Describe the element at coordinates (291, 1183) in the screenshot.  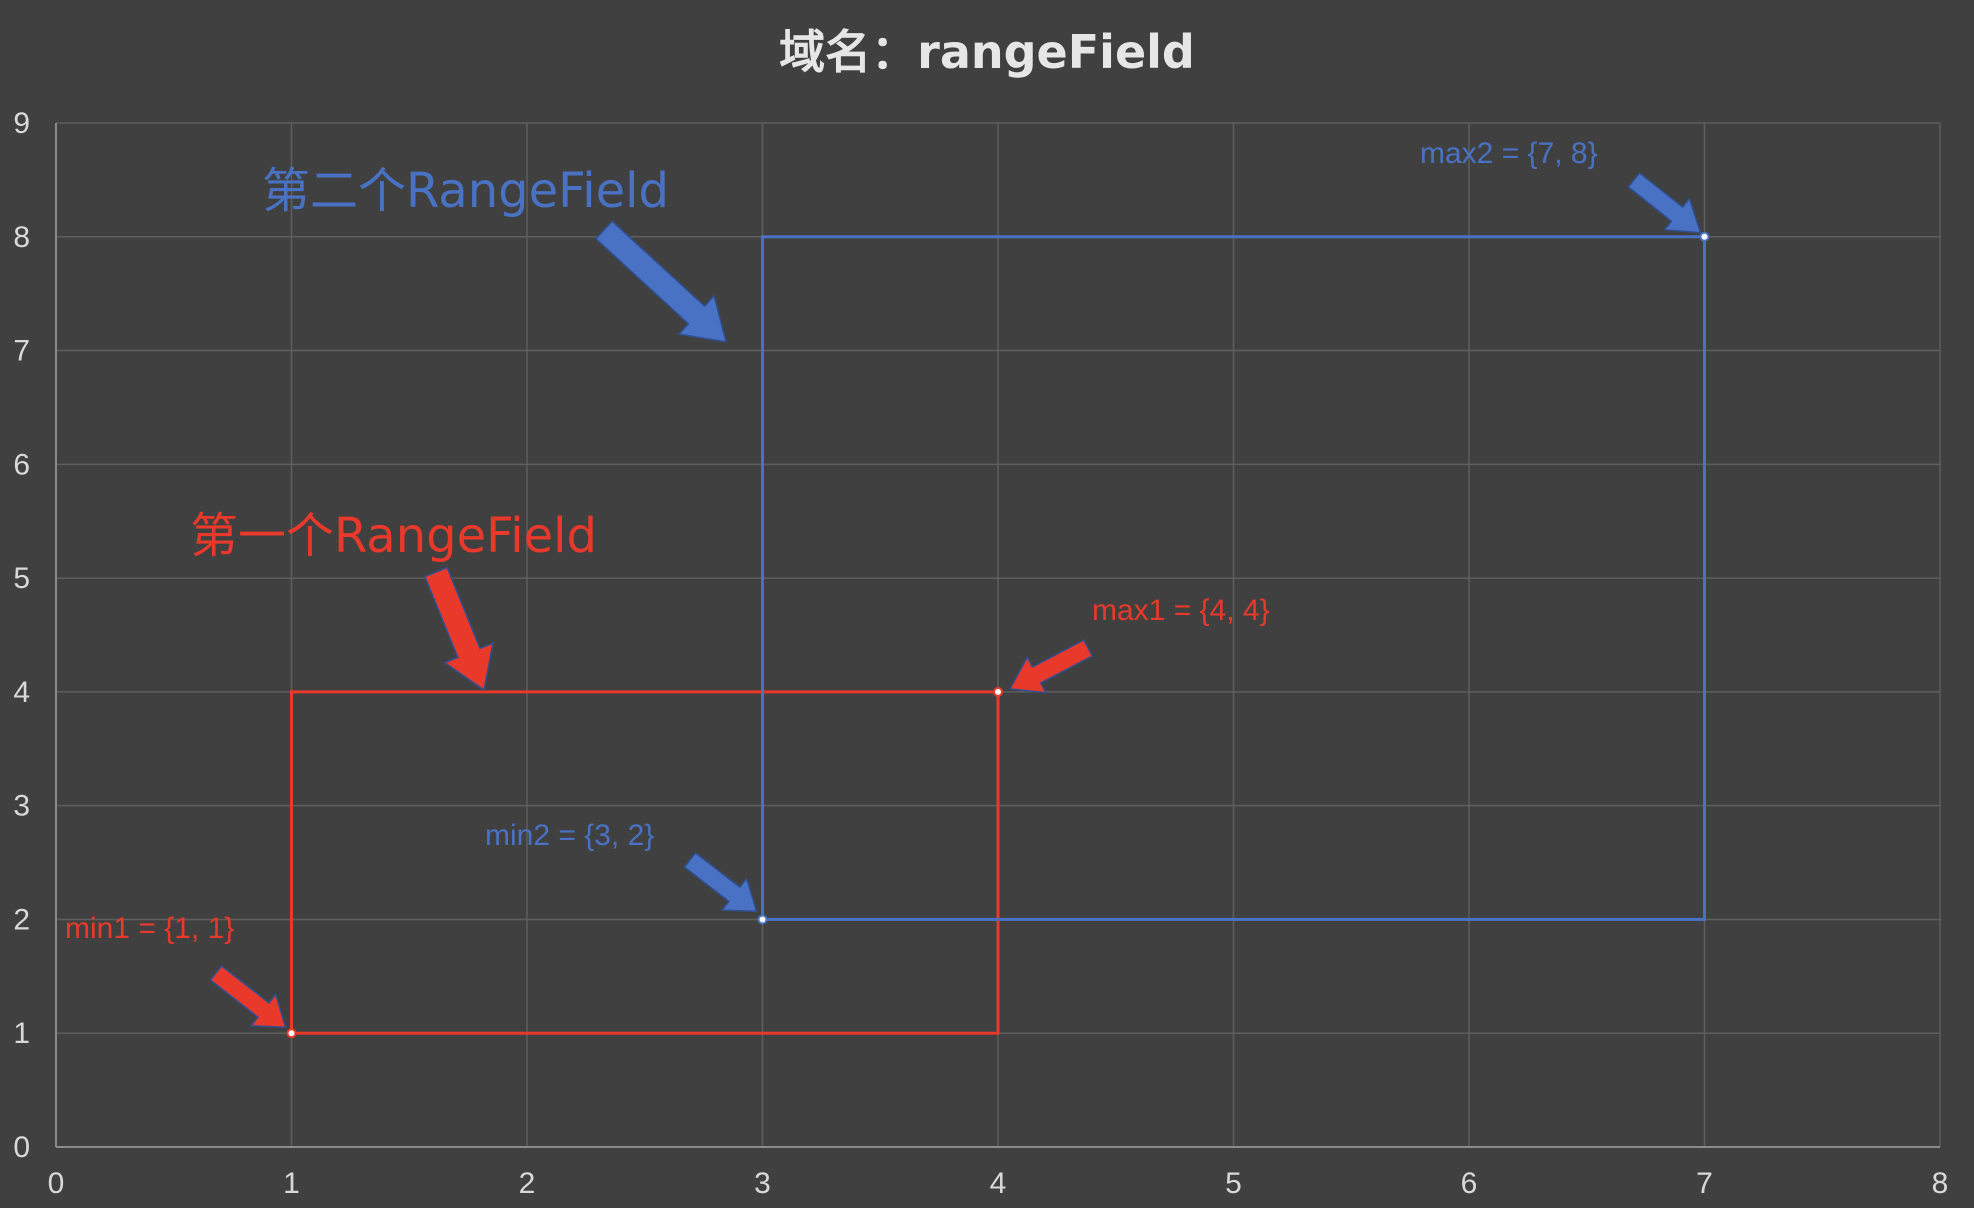
I see `x-tick-label: 1` at that location.